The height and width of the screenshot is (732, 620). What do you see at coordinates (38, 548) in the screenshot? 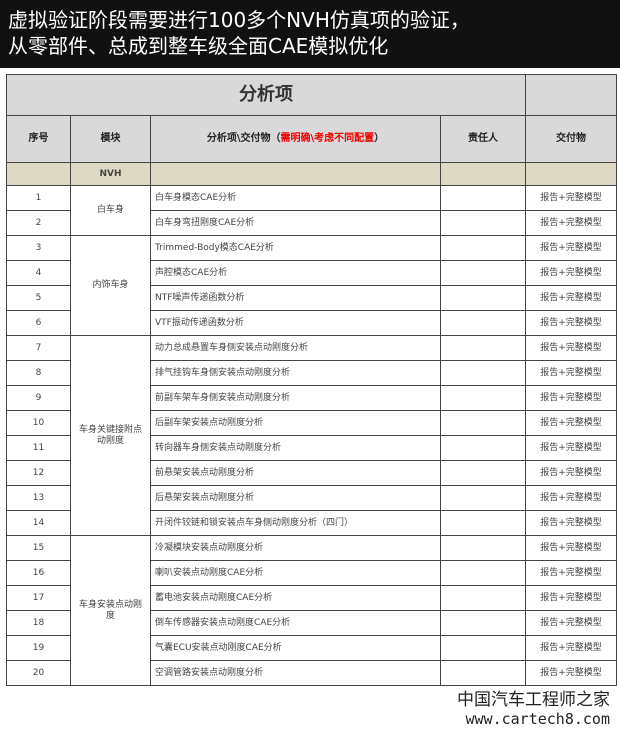
I see `row-no: 15` at bounding box center [38, 548].